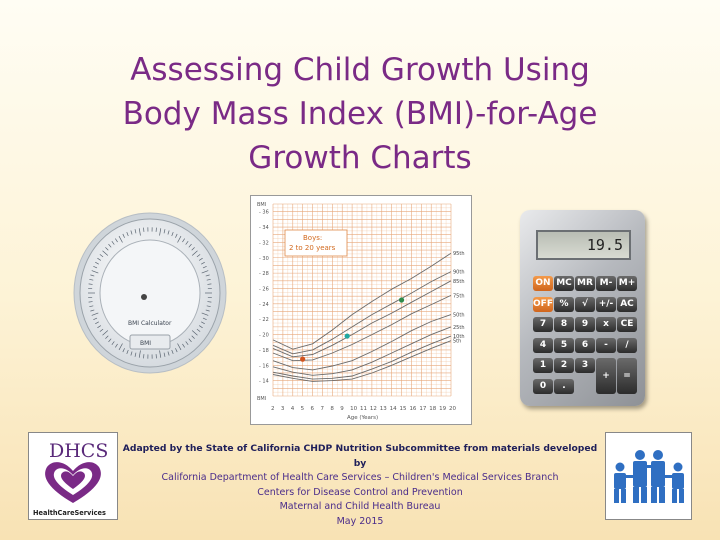 This screenshot has height=540, width=720. What do you see at coordinates (312, 248) in the screenshot?
I see `legend-line-2: 2 to 20 years` at bounding box center [312, 248].